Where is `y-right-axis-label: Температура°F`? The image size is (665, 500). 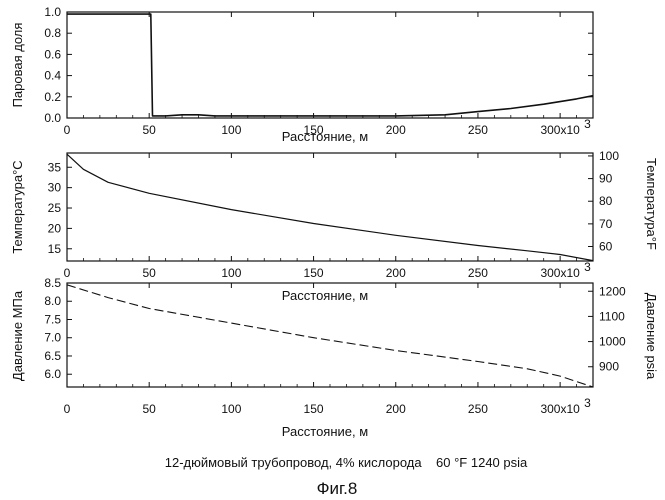
y-right-axis-label: Температура°F is located at coordinates (651, 204).